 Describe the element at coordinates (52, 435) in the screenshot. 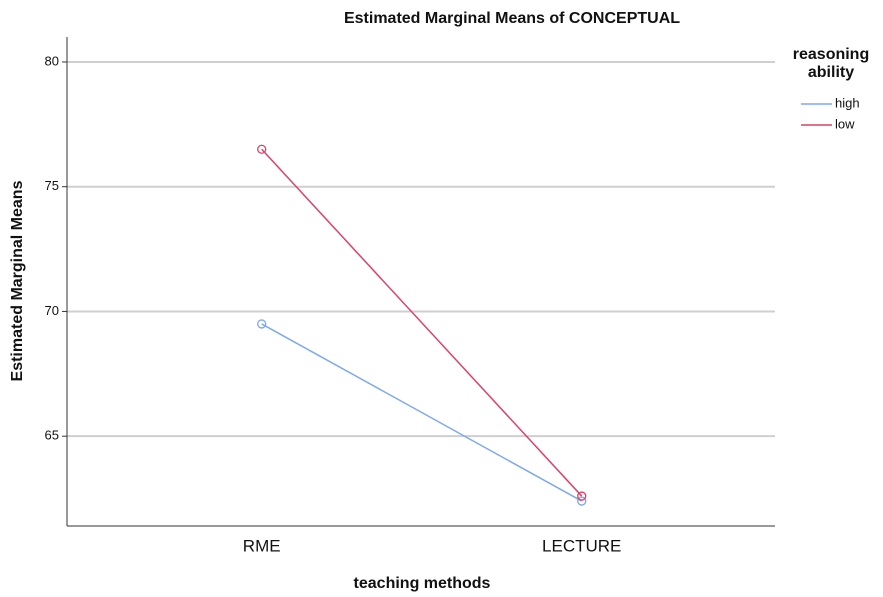

I see `y-tick-label: 65` at that location.